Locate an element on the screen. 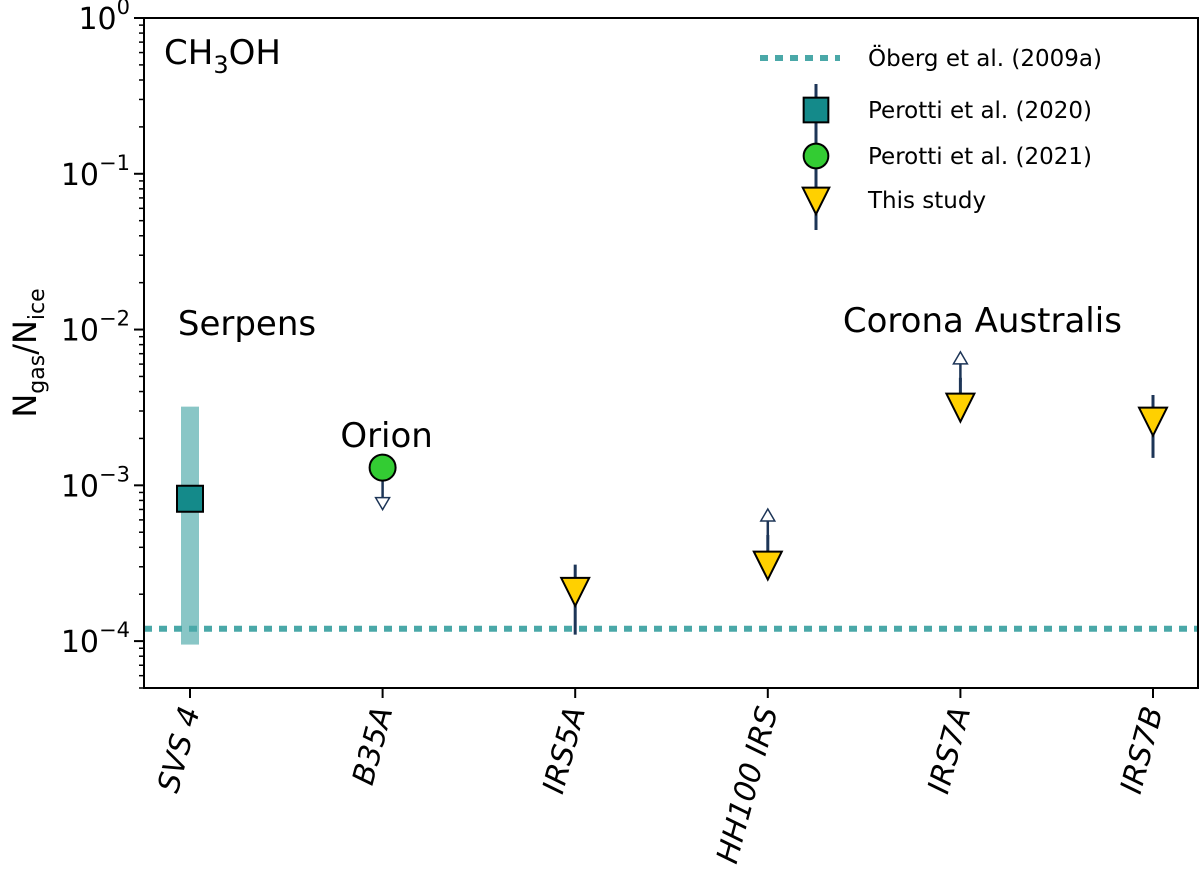 Image resolution: width=1200 pixels, height=882 pixels. legend-label: Perotti et al. (2021) is located at coordinates (980, 157).